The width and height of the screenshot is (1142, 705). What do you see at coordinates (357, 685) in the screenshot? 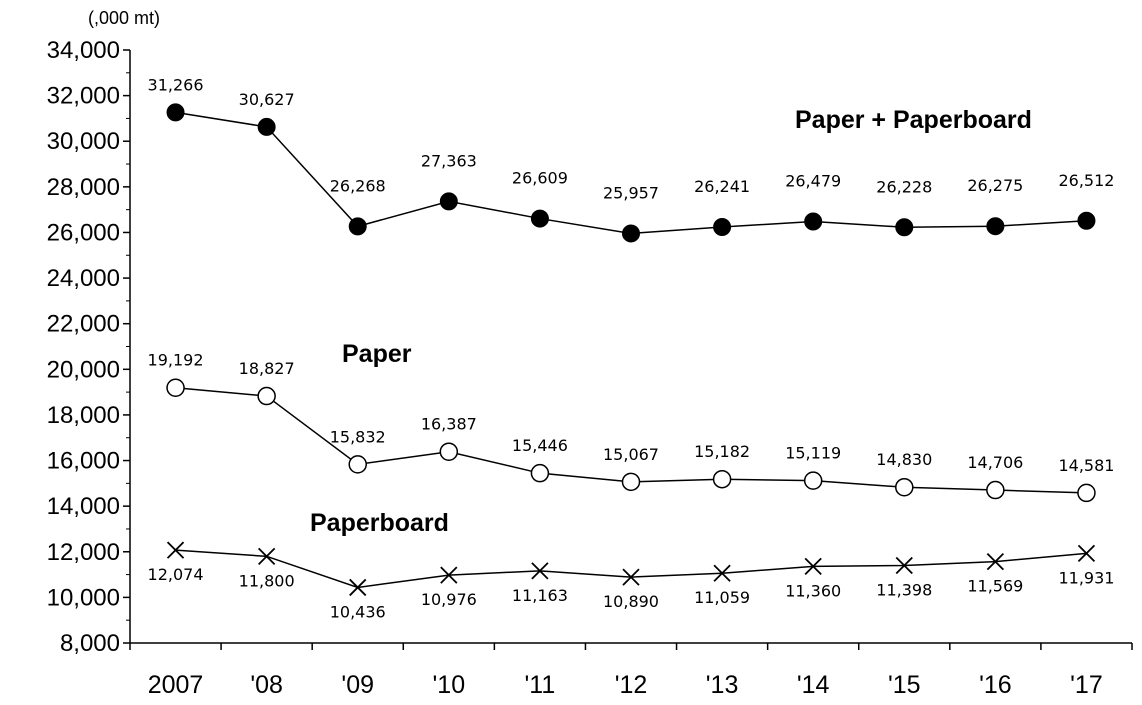
I see `x-tick-label: '09` at bounding box center [357, 685].